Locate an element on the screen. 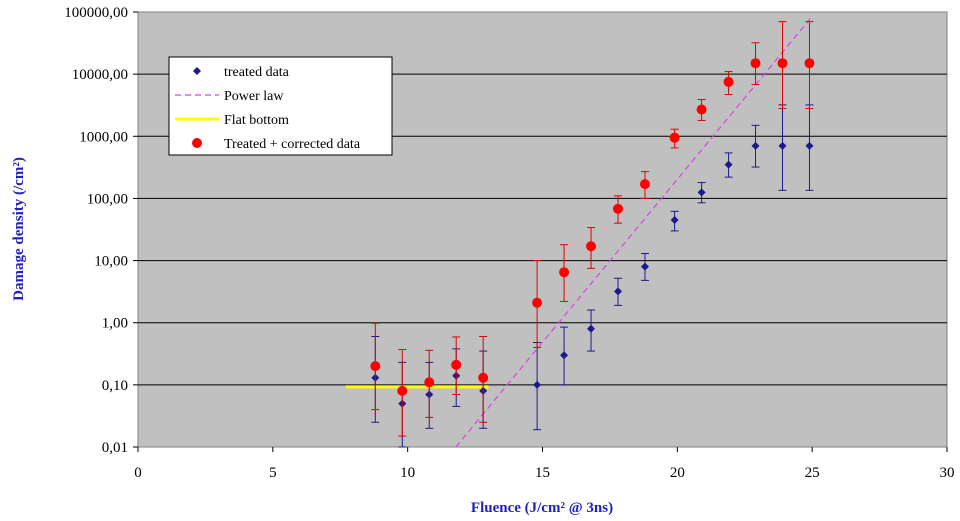 The width and height of the screenshot is (960, 521). legend-label: treated data is located at coordinates (257, 72).